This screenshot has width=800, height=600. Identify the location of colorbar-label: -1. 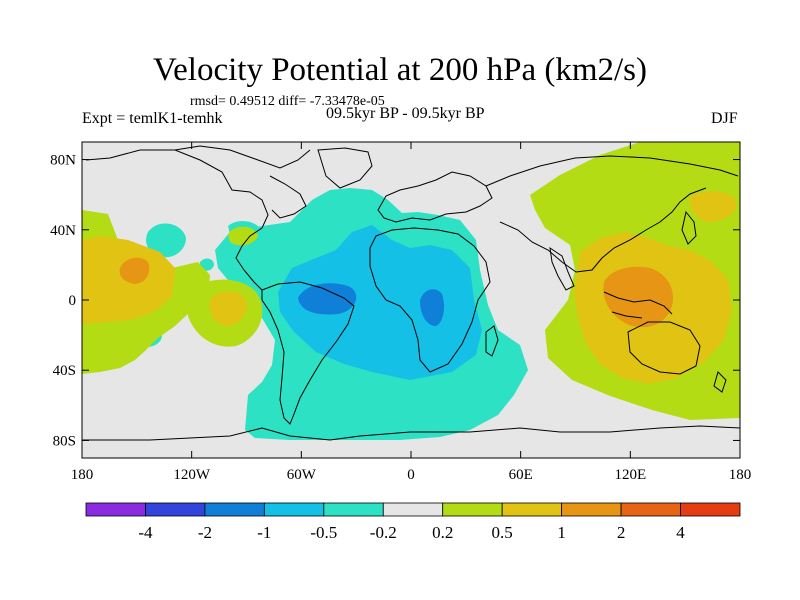
(264, 532).